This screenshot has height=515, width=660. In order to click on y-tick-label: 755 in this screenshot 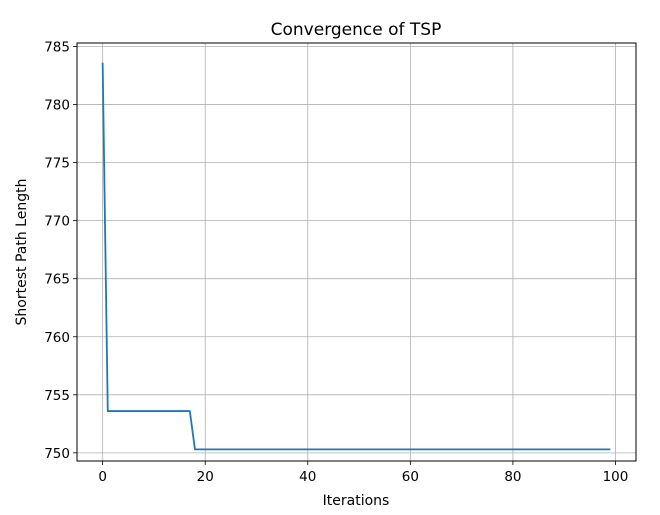, I will do `click(57, 396)`.